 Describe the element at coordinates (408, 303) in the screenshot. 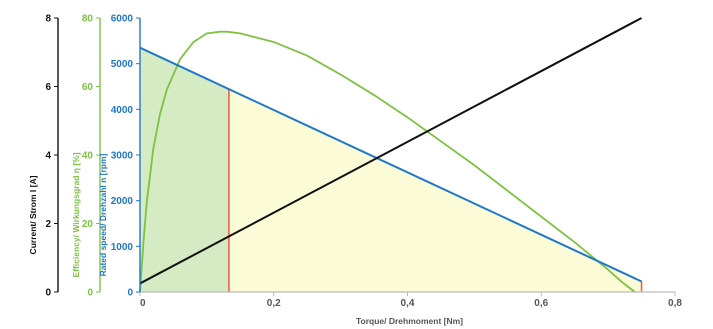

I see `x-tick-label: 0,4` at that location.